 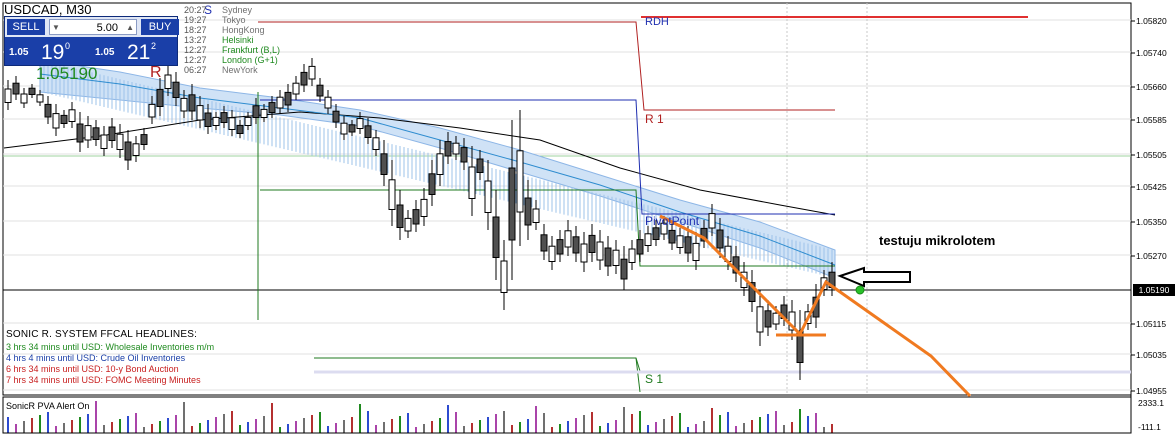 I want to click on price-axis-label: 1.05660, so click(x=1151, y=87).